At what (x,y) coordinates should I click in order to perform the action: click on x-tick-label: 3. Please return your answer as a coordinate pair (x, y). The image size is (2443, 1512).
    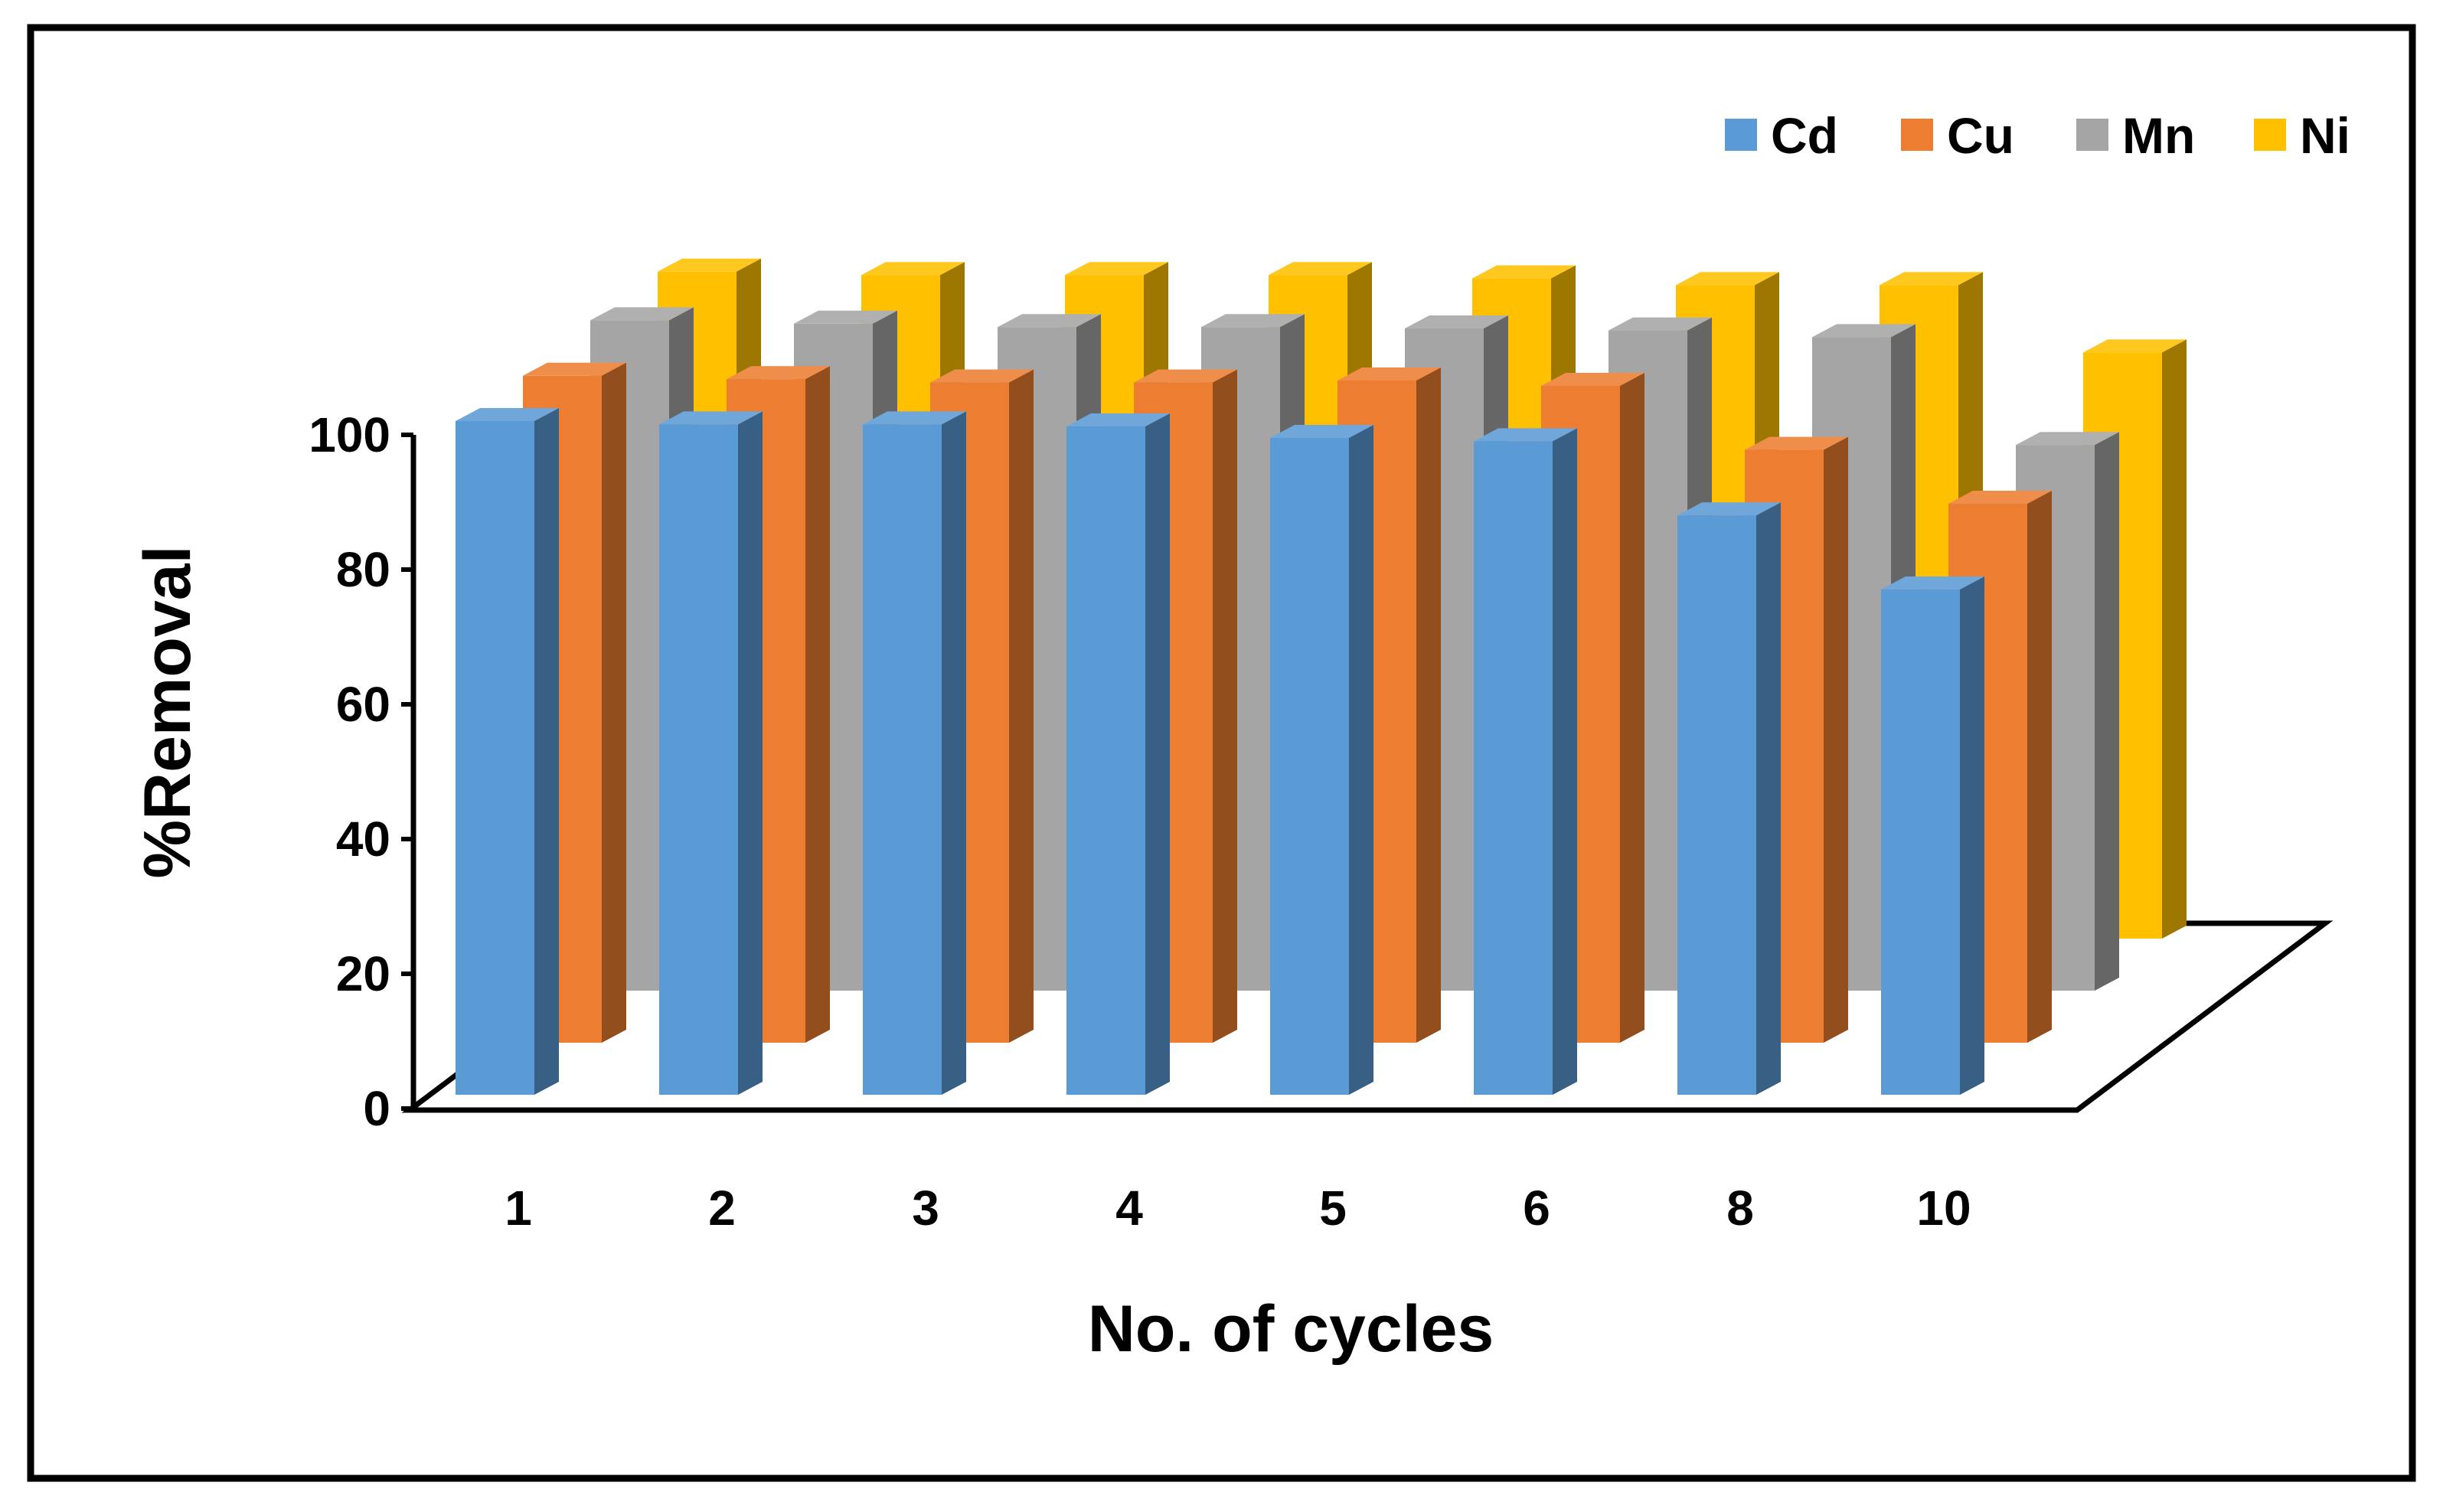
    Looking at the image, I should click on (925, 1208).